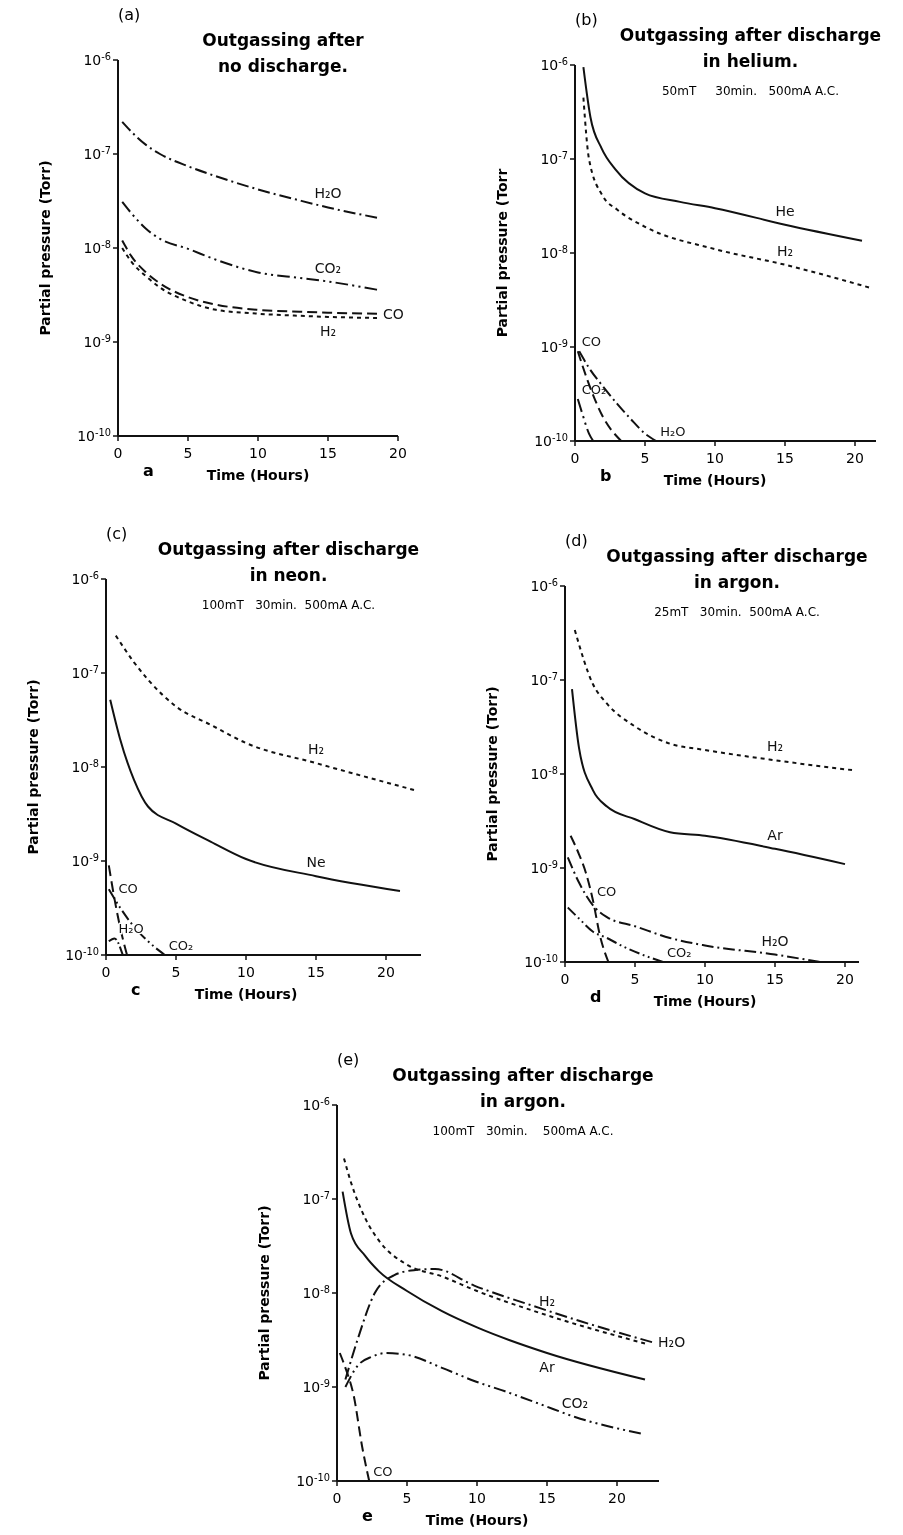 The height and width of the screenshot is (1535, 903). What do you see at coordinates (750, 48) in the screenshot?
I see `chart-title: Outgassing after discharge in helium.` at bounding box center [750, 48].